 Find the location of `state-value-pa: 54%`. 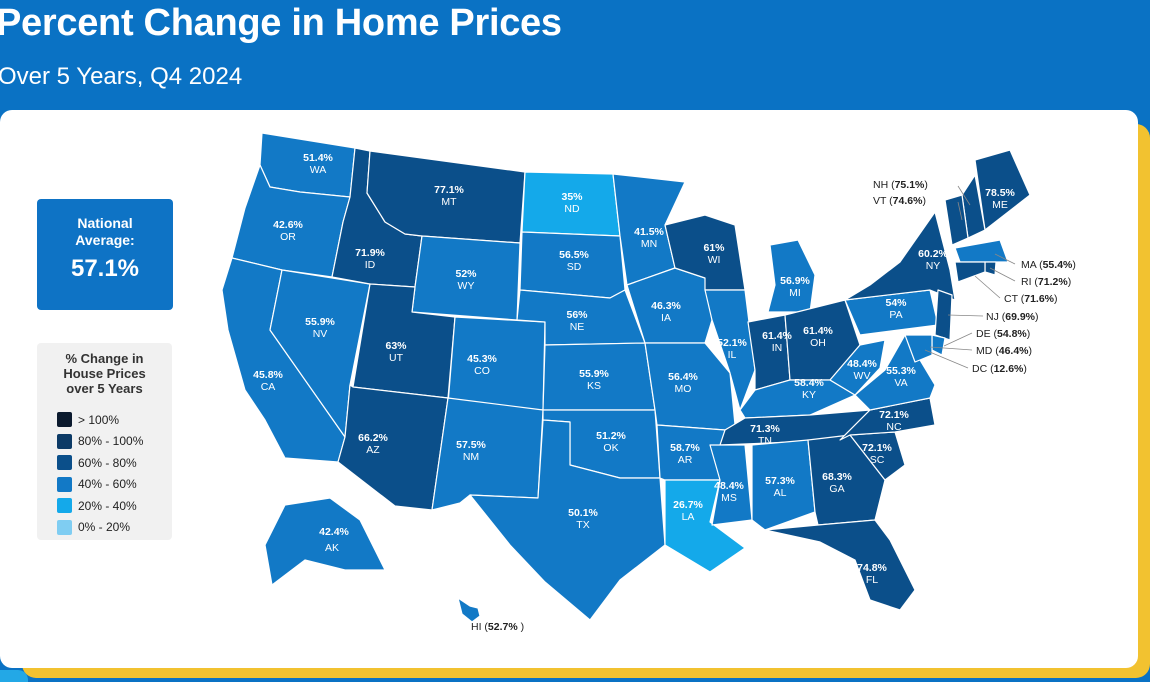

state-value-pa: 54% is located at coordinates (896, 303).